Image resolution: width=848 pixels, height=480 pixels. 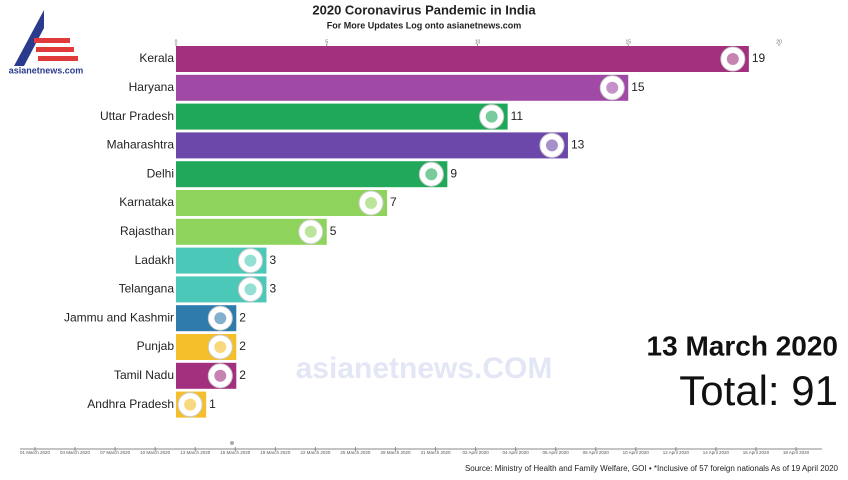 I want to click on timeline-label: 13 March 2020, so click(x=195, y=452).